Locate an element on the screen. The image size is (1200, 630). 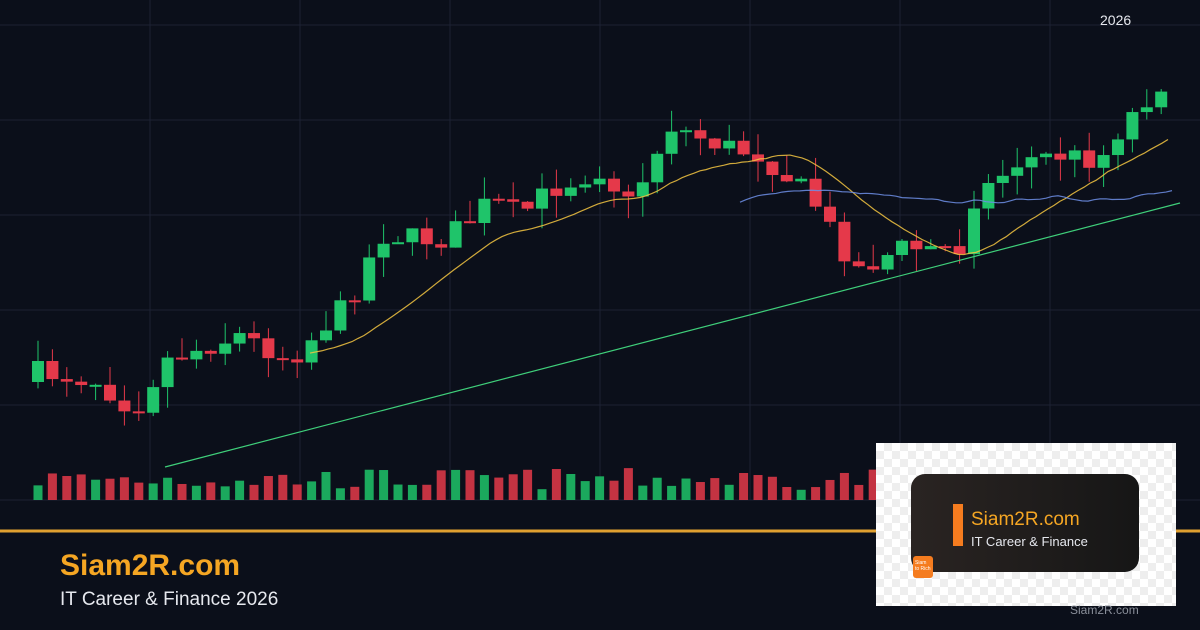
watermark: Siam2R.com is located at coordinates (1104, 610).